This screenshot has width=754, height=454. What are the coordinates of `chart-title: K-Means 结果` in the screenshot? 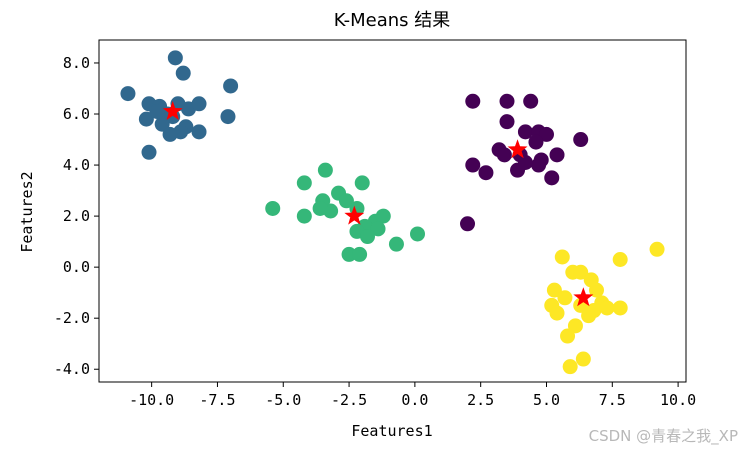 It's located at (392, 20).